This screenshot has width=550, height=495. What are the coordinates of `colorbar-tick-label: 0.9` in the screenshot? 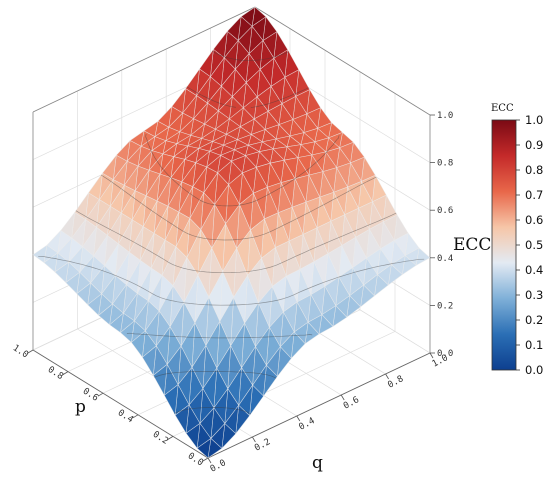 It's located at (534, 145).